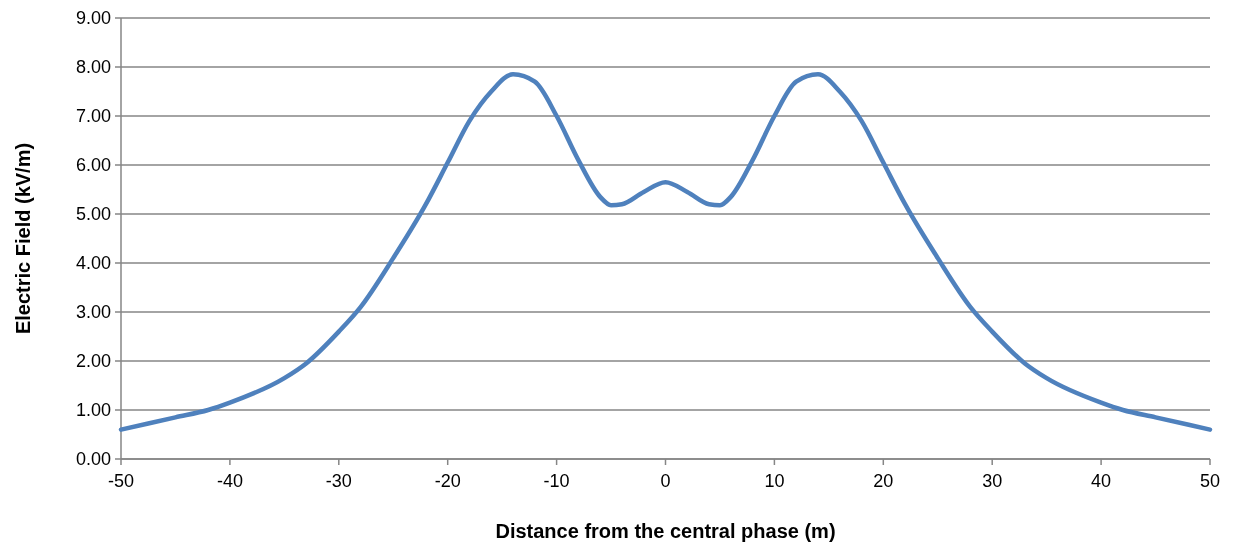 The image size is (1233, 552). Describe the element at coordinates (774, 481) in the screenshot. I see `x-tick-label: 10` at that location.